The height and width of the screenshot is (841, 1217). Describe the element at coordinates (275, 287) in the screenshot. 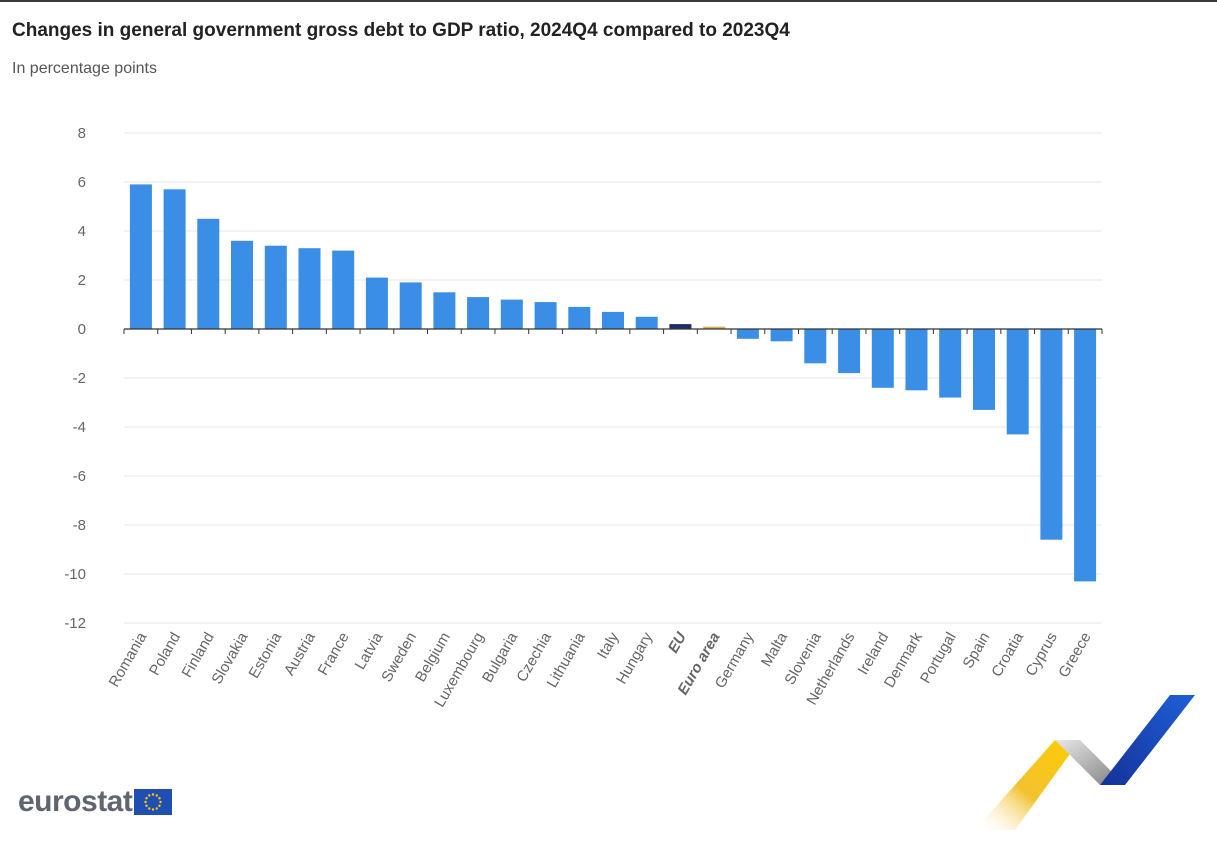

I see `bar-estonia` at that location.